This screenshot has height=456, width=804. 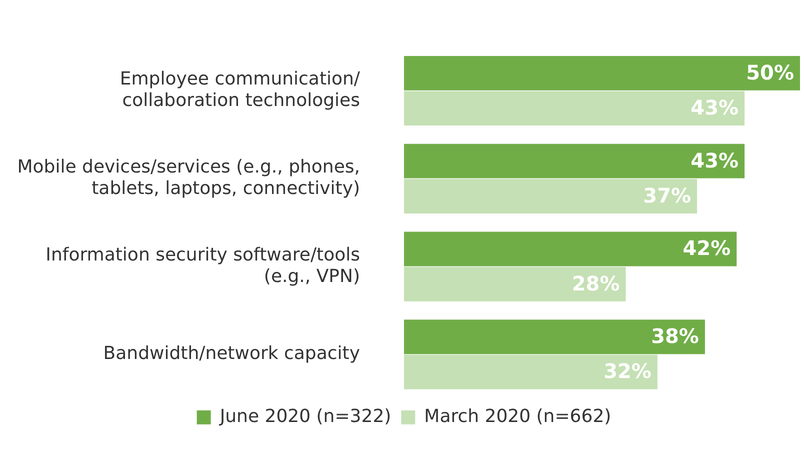 What do you see at coordinates (770, 72) in the screenshot?
I see `data-label: 50%` at bounding box center [770, 72].